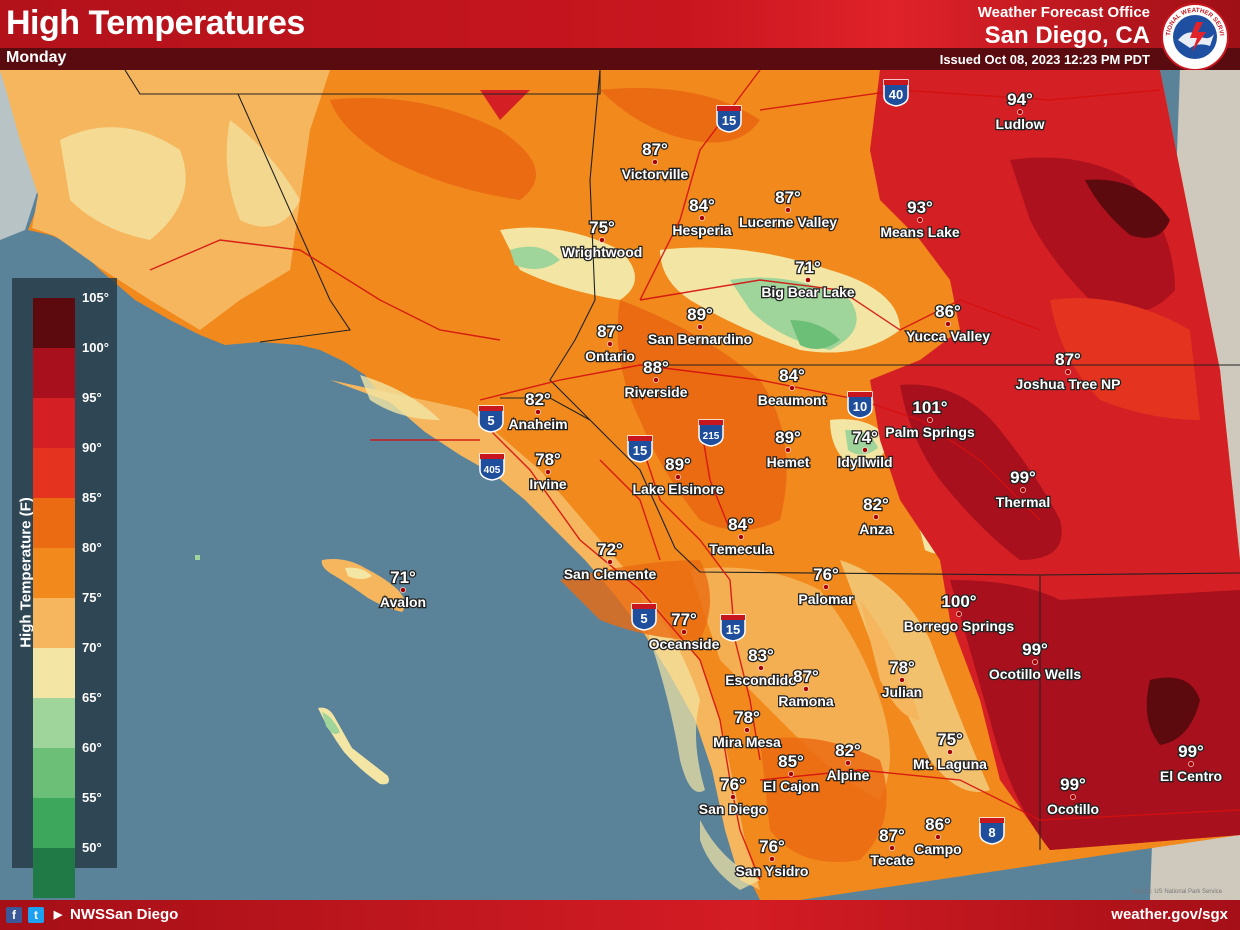  I want to click on city-marker: 99° El Centro, so click(1191, 763).